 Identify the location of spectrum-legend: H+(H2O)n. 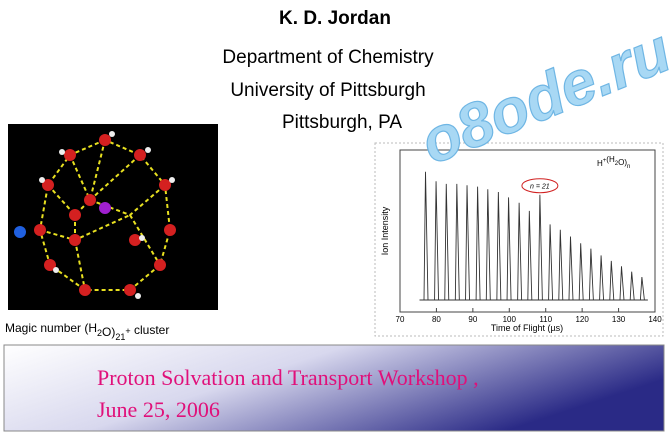
(613, 162).